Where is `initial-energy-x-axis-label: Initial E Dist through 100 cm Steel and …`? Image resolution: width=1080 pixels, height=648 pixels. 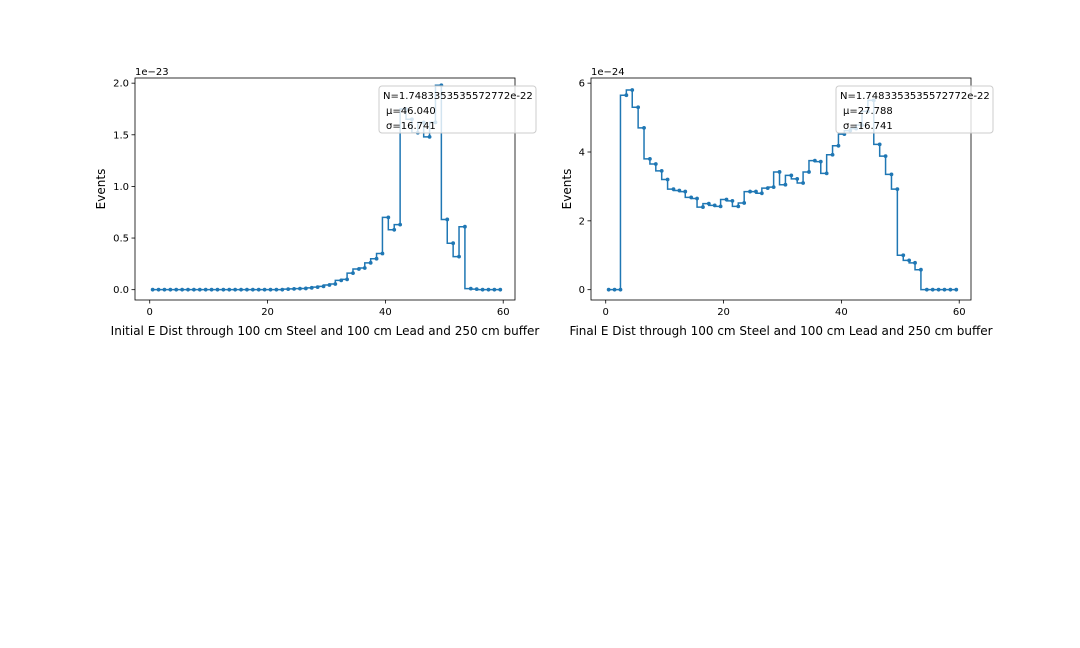 initial-energy-x-axis-label: Initial E Dist through 100 cm Steel and … is located at coordinates (325, 331).